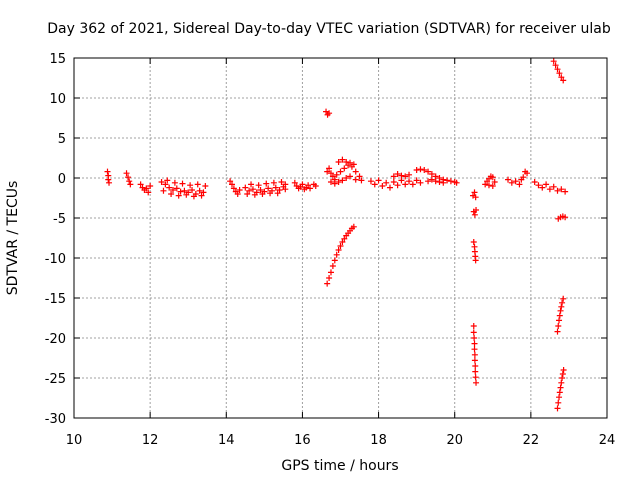 This screenshot has width=640, height=480. Describe the element at coordinates (55, 419) in the screenshot. I see `y-tick-label: -30` at that location.